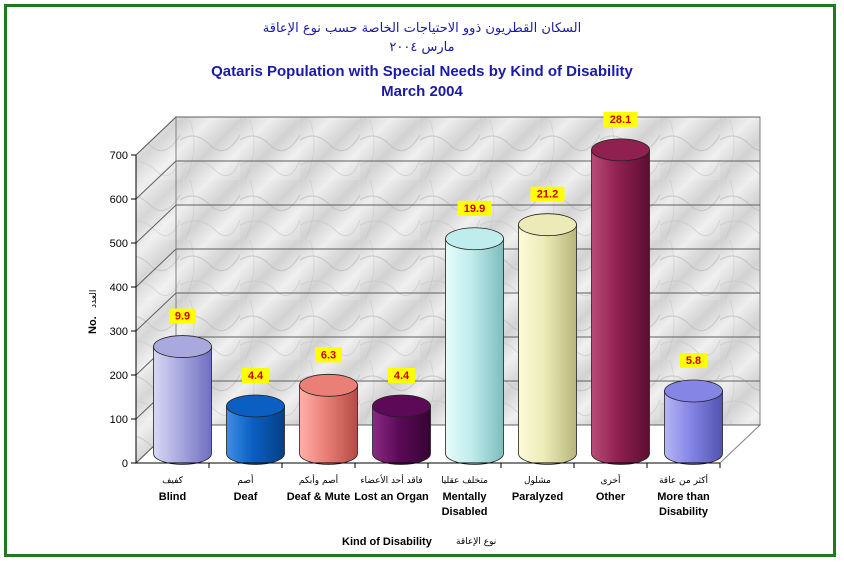 The width and height of the screenshot is (844, 565). What do you see at coordinates (391, 480) in the screenshot?
I see `category-label-ar: فاقد أحد الأعضاء` at bounding box center [391, 480].